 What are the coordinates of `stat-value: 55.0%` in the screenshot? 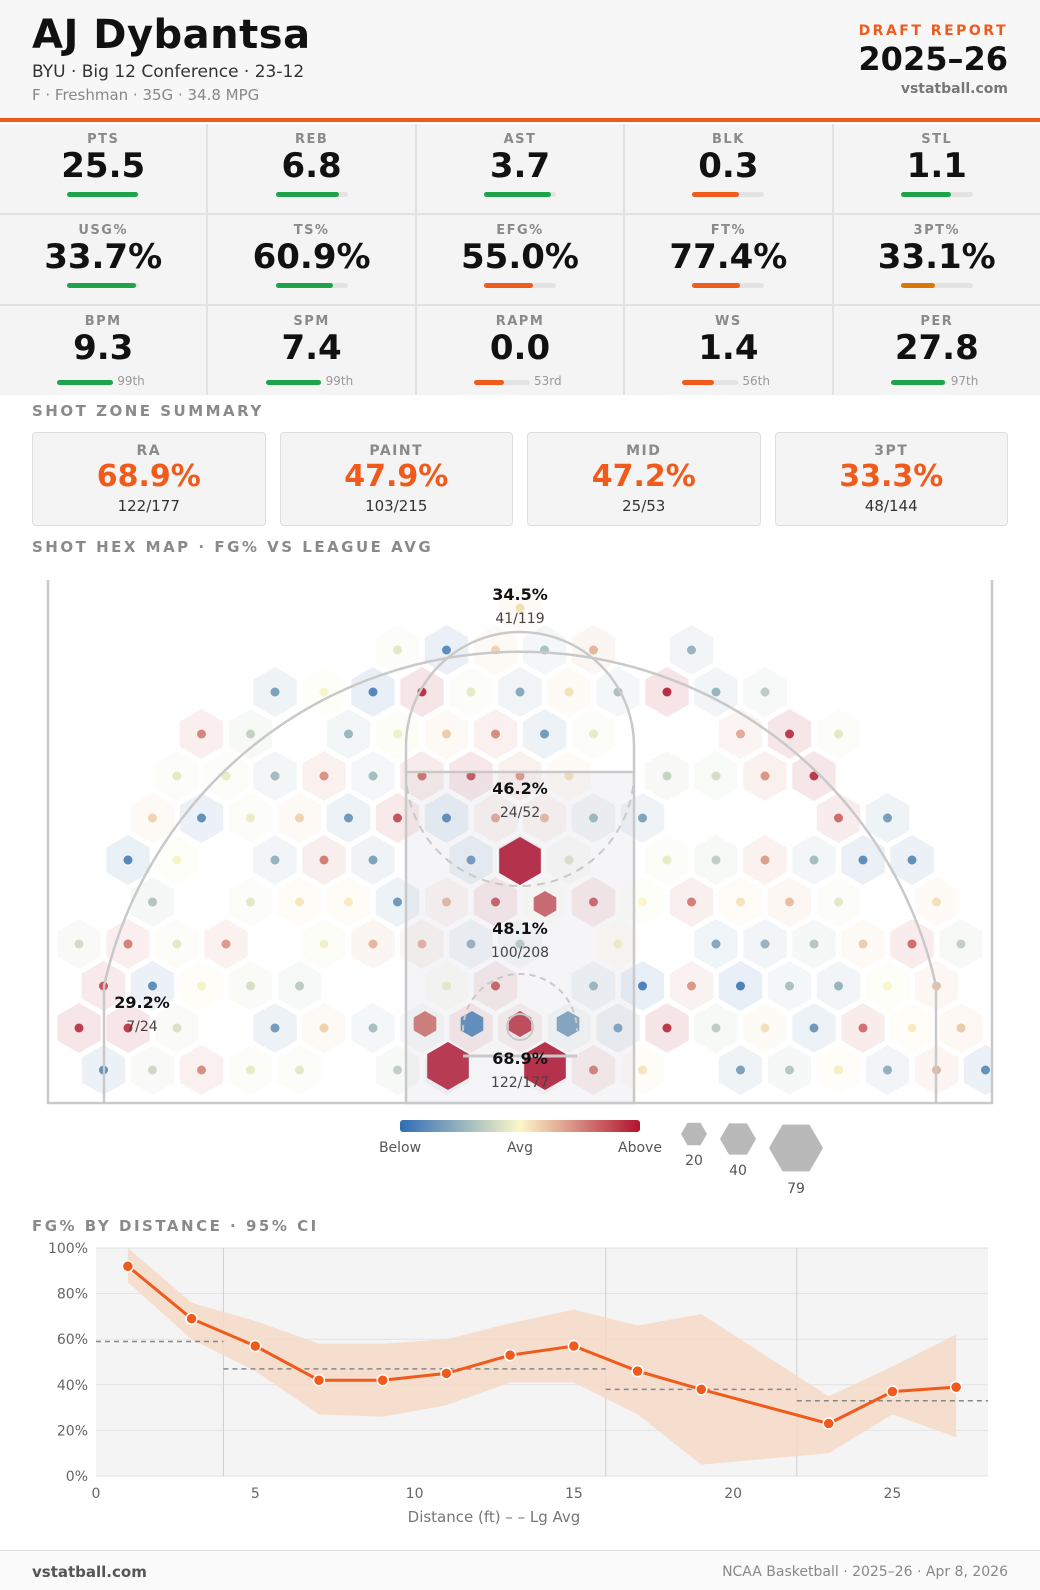 It's located at (520, 257).